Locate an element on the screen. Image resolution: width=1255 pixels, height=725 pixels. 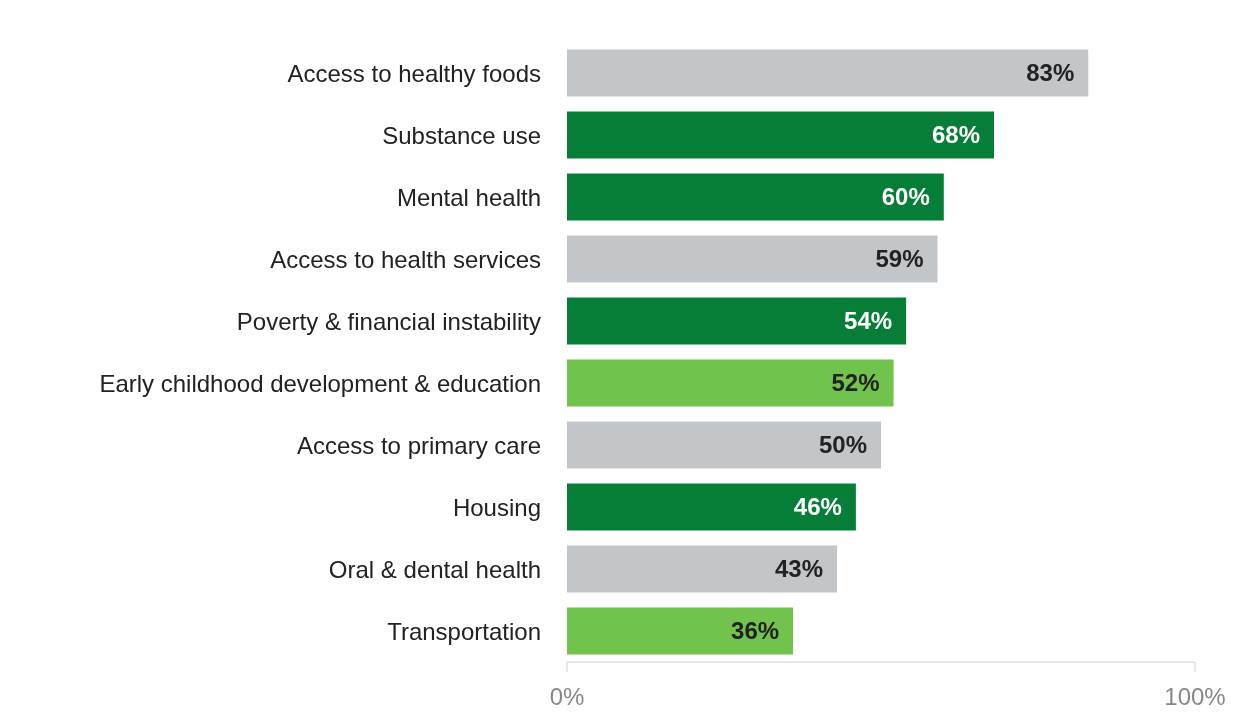
data-label: 52% is located at coordinates (855, 383).